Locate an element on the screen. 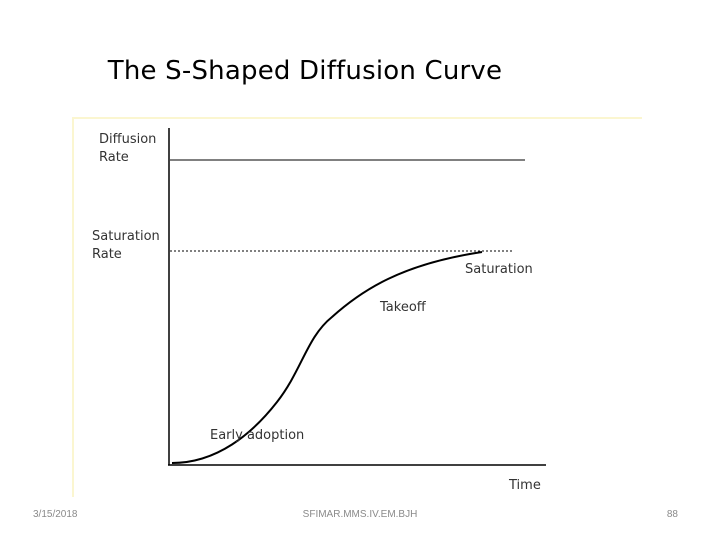 The height and width of the screenshot is (540, 720). saturation-rate-label-line2: Rate is located at coordinates (107, 254).